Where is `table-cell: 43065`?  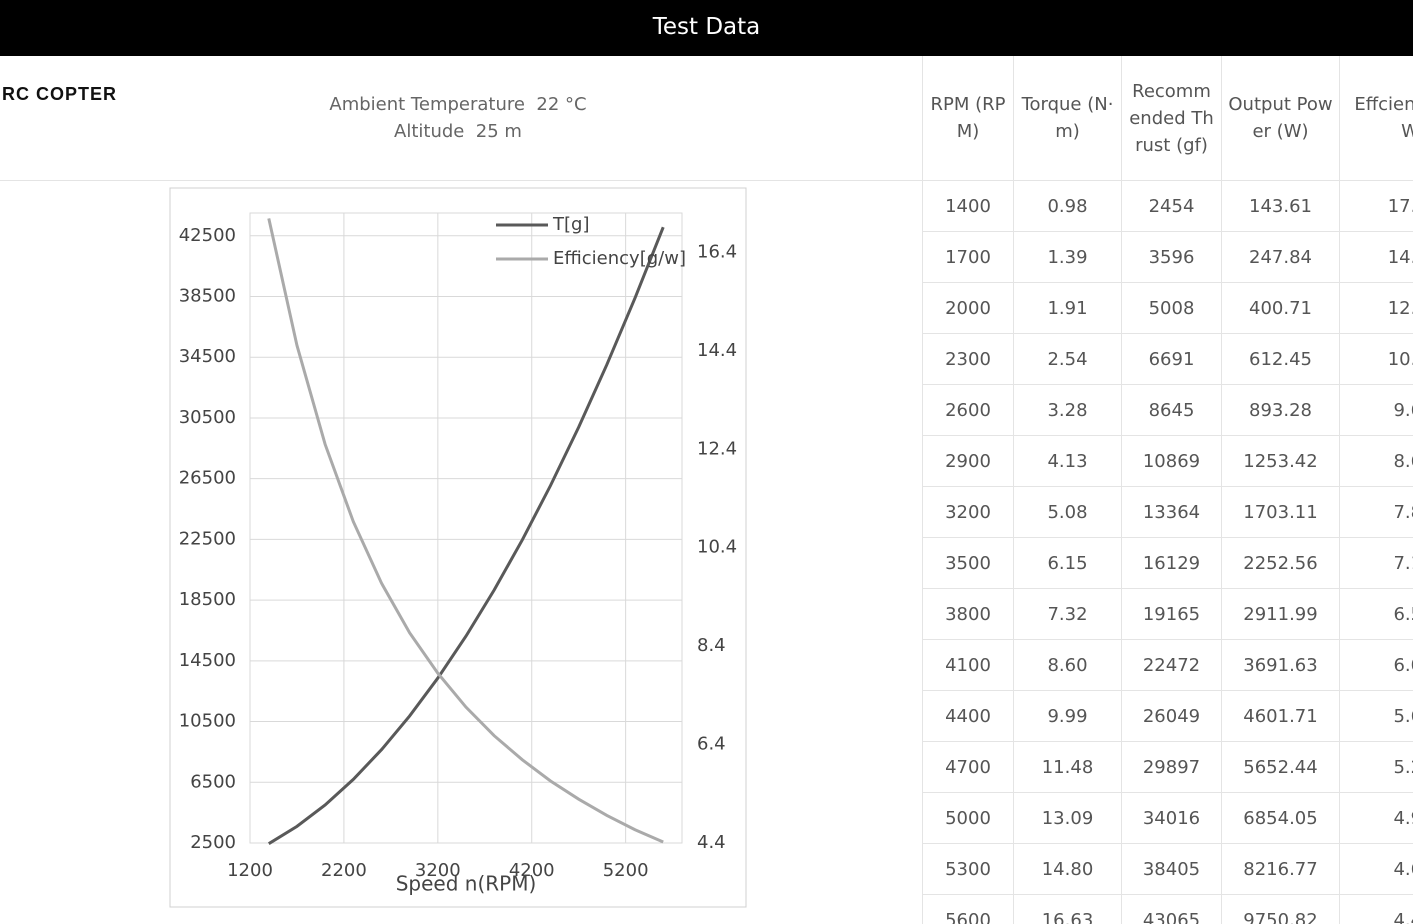 table-cell: 43065 is located at coordinates (1171, 909).